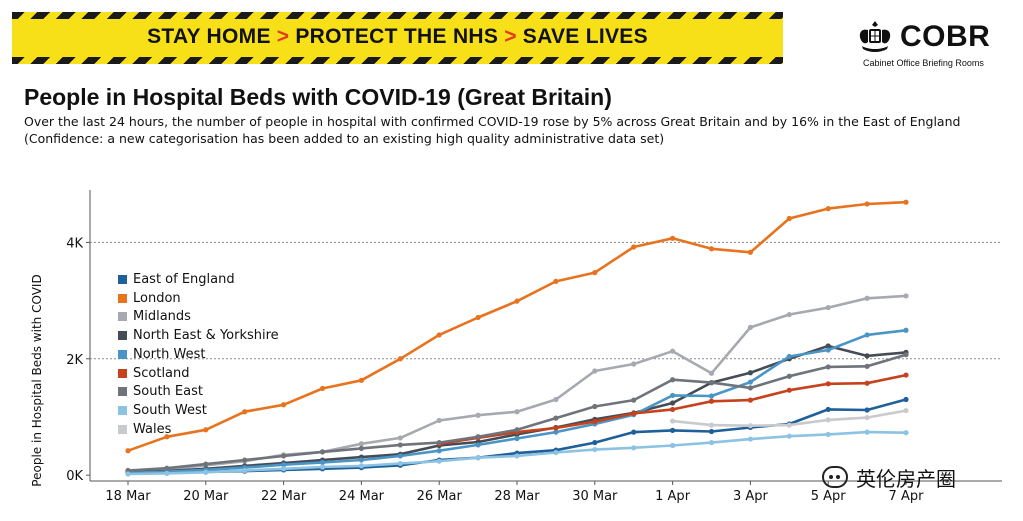 The height and width of the screenshot is (521, 1023). I want to click on wechat-icon, so click(835, 477).